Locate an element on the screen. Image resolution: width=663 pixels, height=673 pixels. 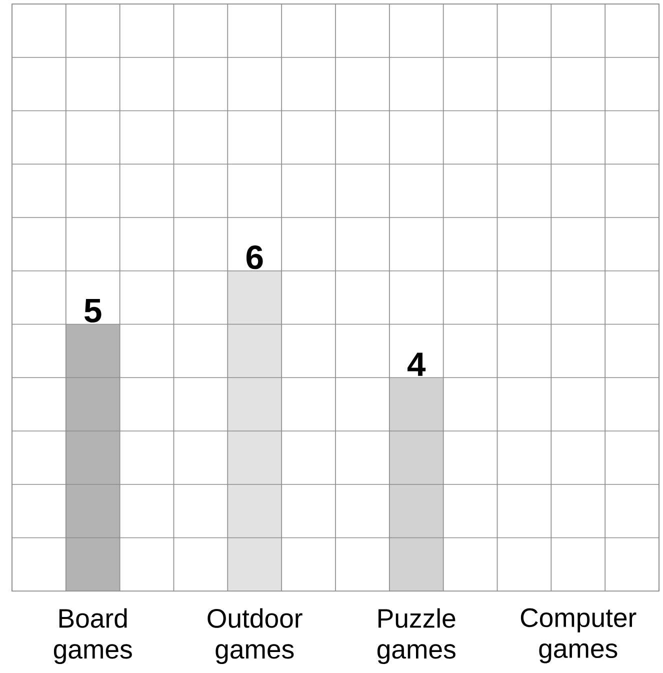
x-tick-label: Board games is located at coordinates (93, 636).